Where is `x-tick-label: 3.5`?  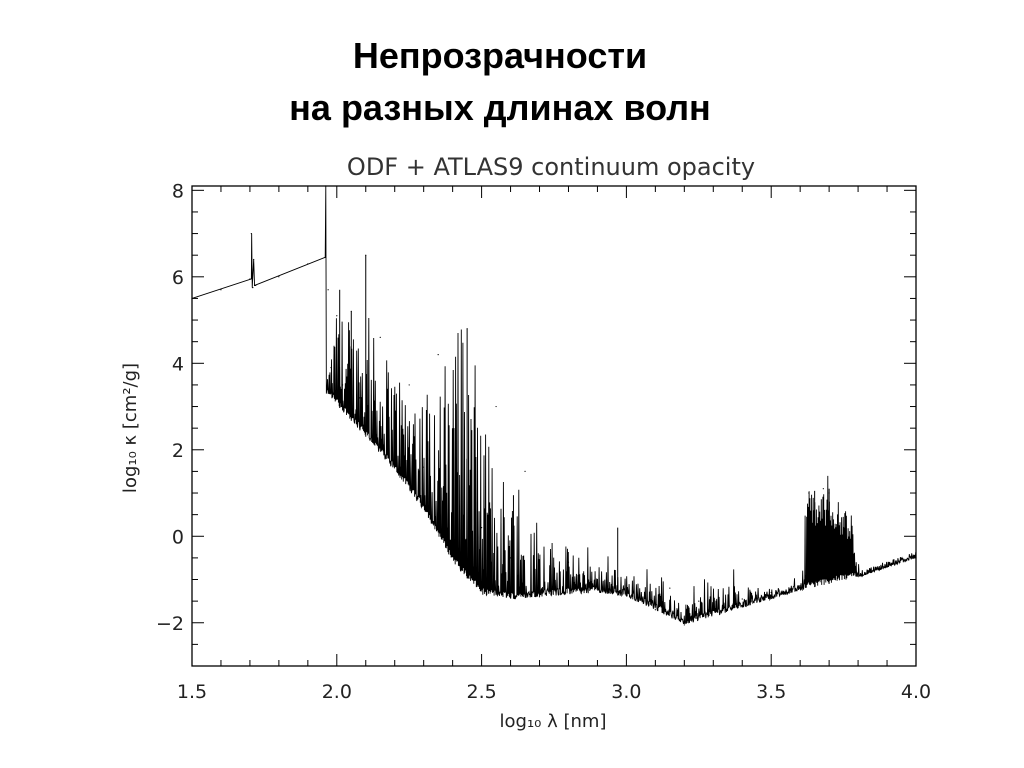 x-tick-label: 3.5 is located at coordinates (771, 692).